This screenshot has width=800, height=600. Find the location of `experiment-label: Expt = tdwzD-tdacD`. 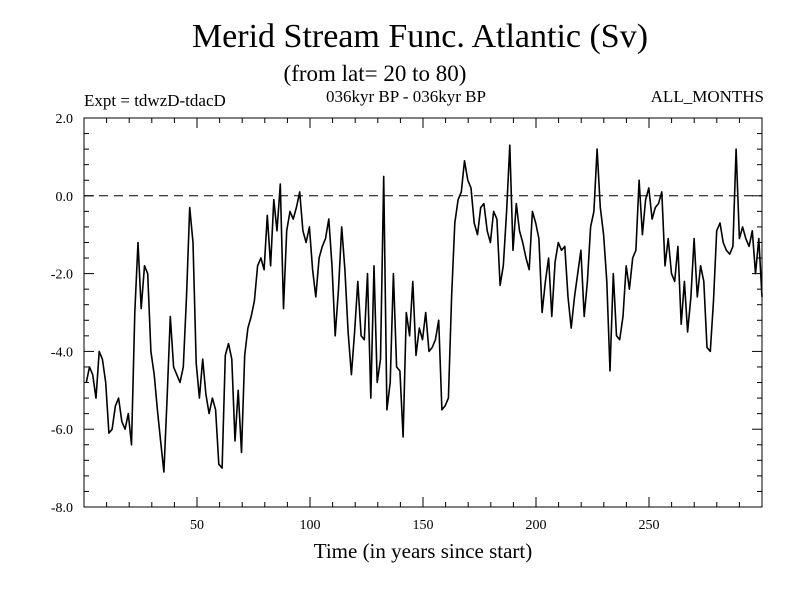

experiment-label: Expt = tdwzD-tdacD is located at coordinates (155, 100).